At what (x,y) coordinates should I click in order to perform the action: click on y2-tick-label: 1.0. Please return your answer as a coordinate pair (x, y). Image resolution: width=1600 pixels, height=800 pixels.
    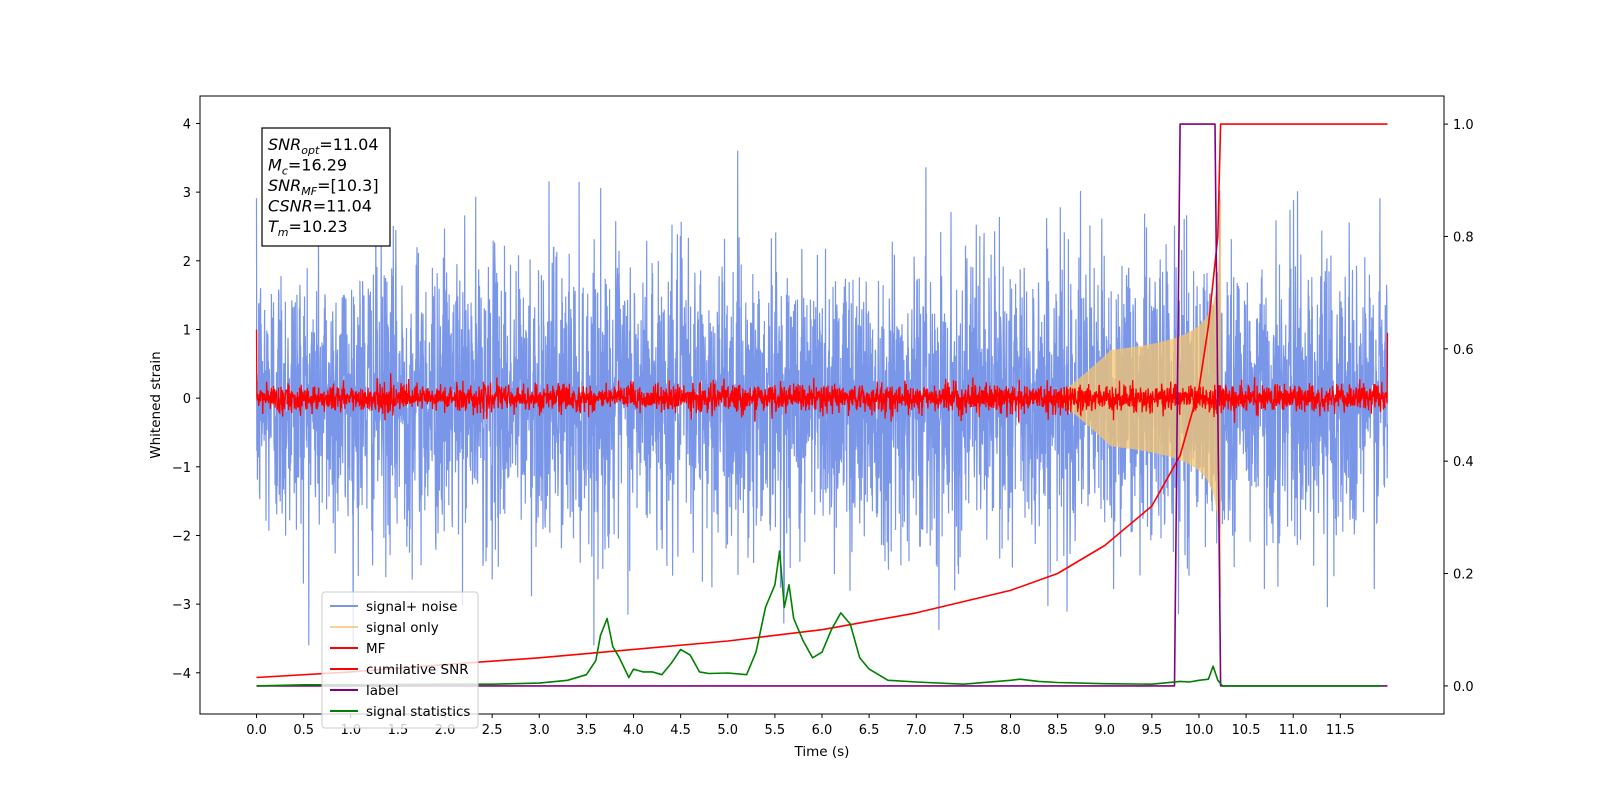
    Looking at the image, I should click on (1463, 125).